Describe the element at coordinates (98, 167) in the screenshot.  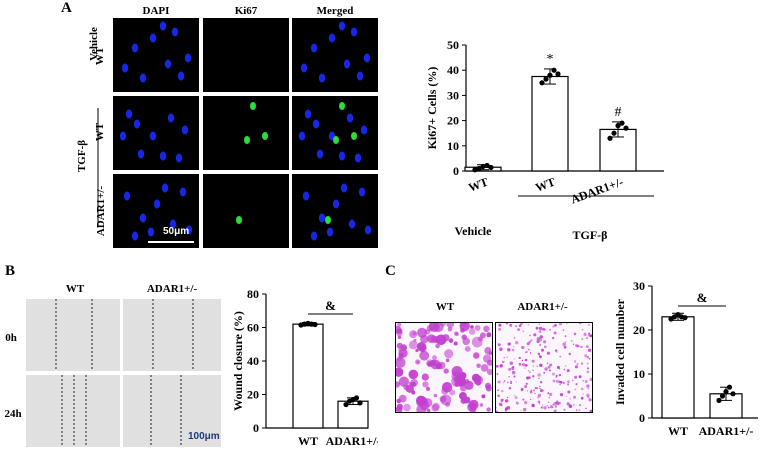
I see `row-group-bracket` at that location.